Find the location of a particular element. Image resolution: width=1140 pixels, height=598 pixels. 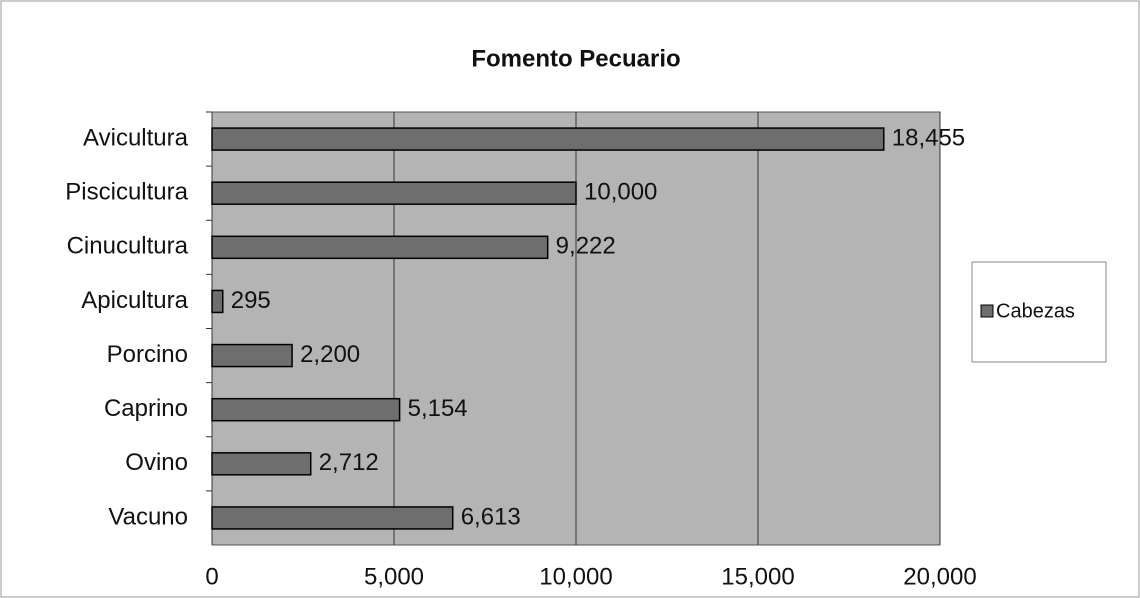

y-tick-label: Piscicultura is located at coordinates (126, 192).